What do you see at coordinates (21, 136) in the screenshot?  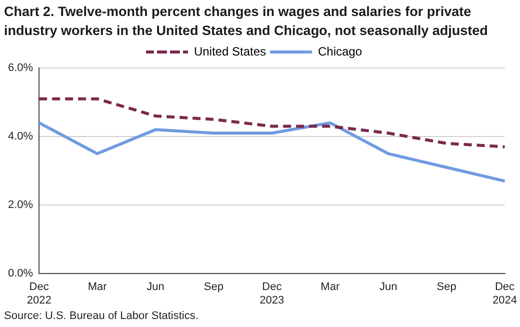 I see `y-tick-label: 4.0%` at bounding box center [21, 136].